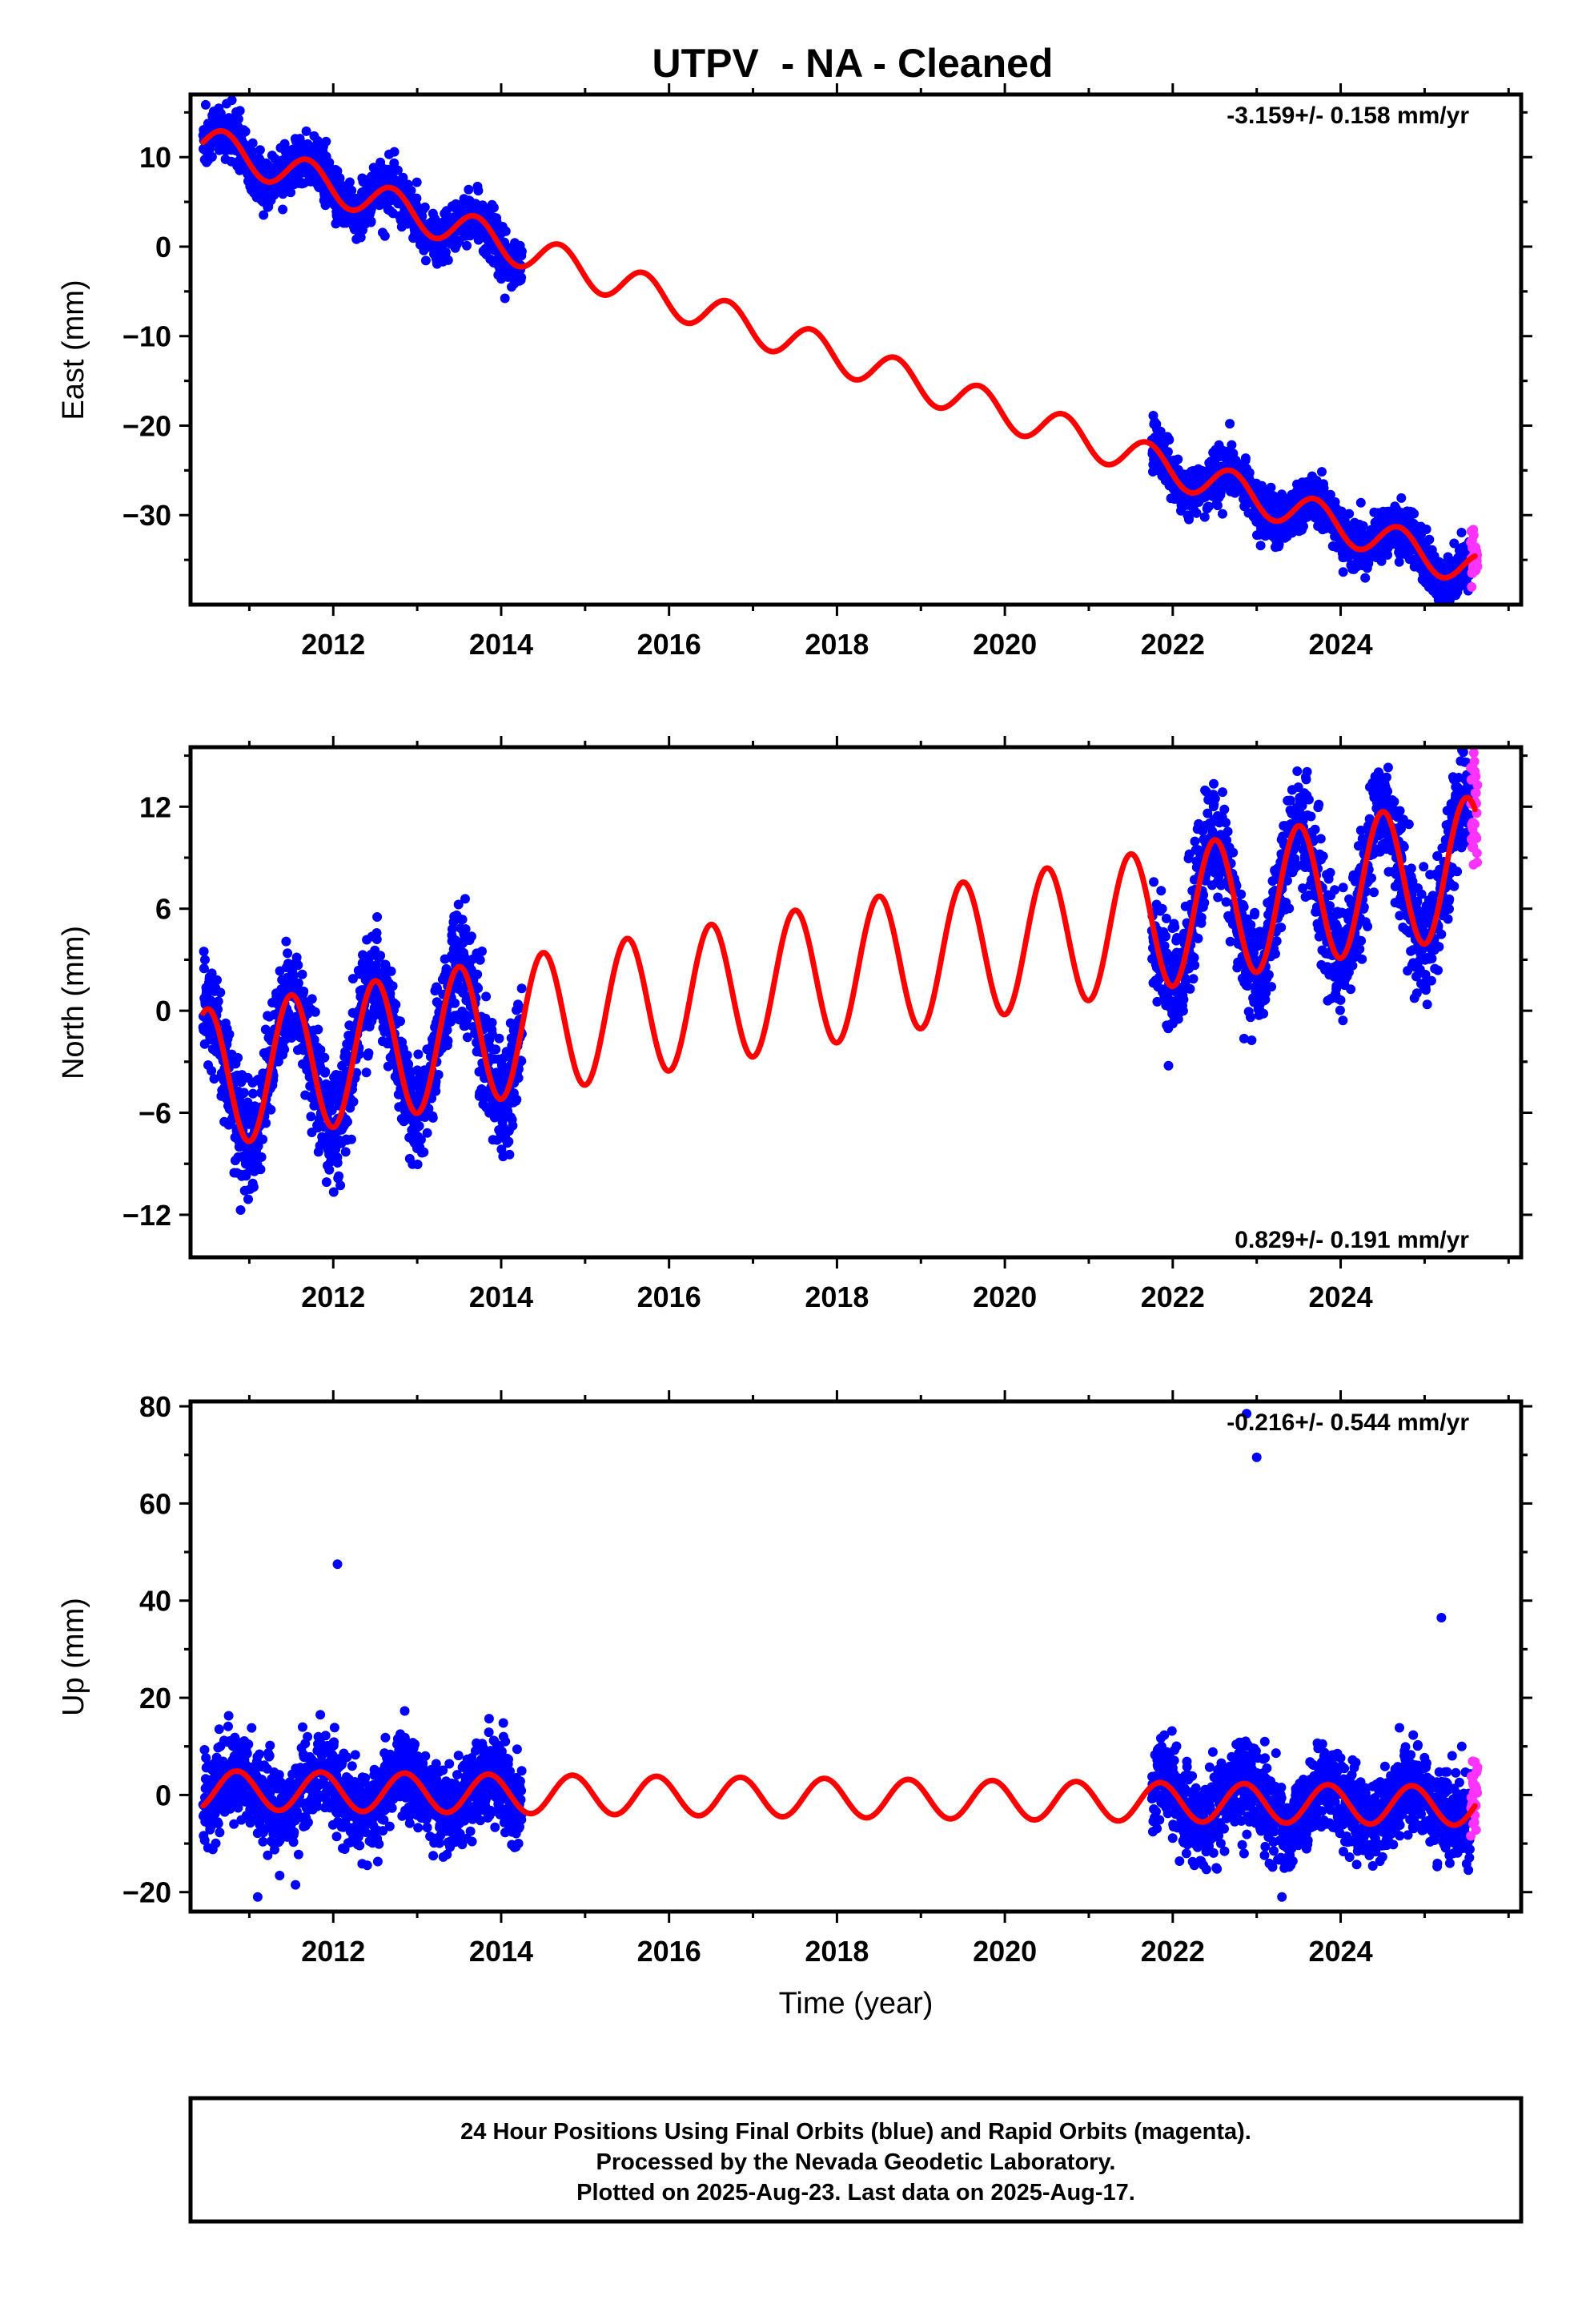 Image resolution: width=1582 pixels, height=2324 pixels. I want to click on east-x-tick-label: 2018, so click(837, 644).